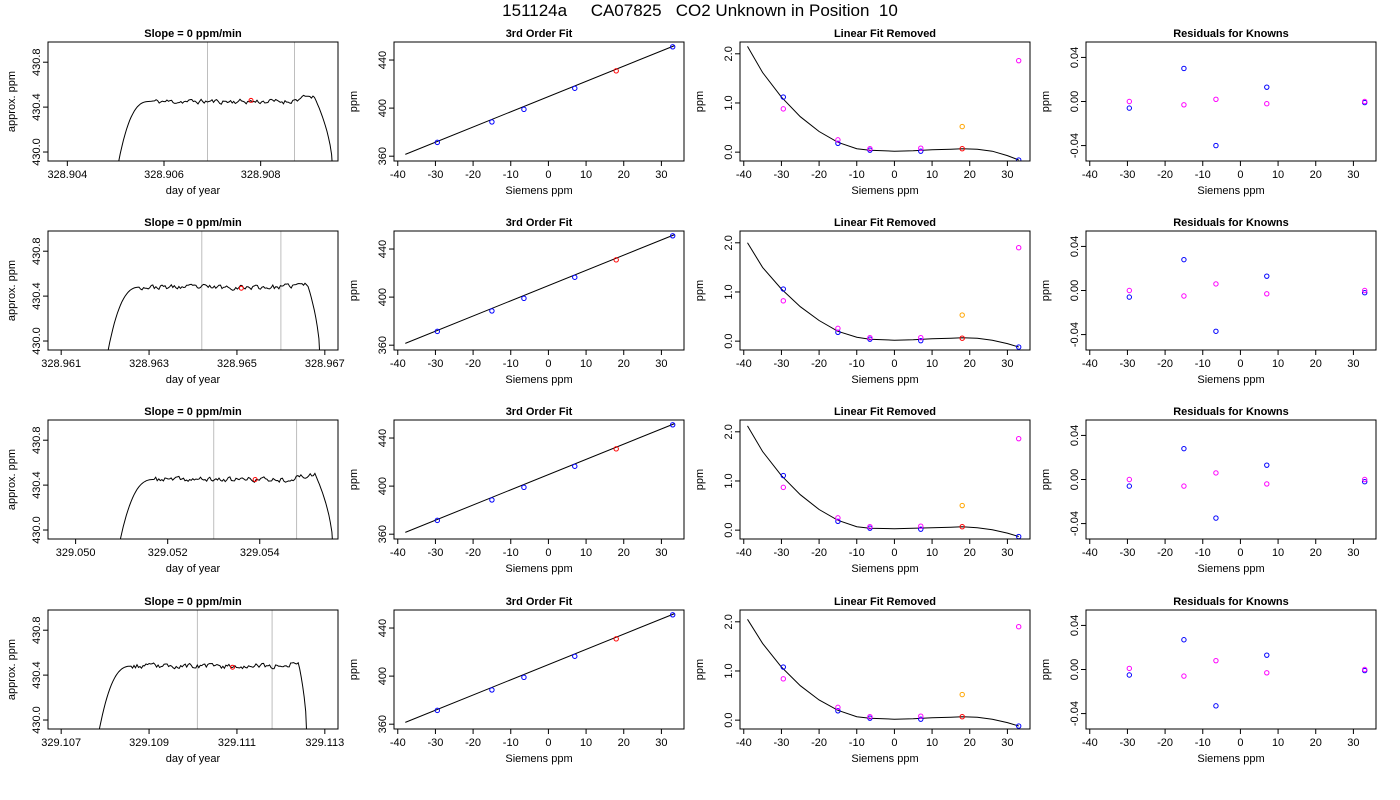 Image resolution: width=1400 pixels, height=800 pixels. What do you see at coordinates (149, 364) in the screenshot?
I see `x-tick-label: 328.963` at bounding box center [149, 364].